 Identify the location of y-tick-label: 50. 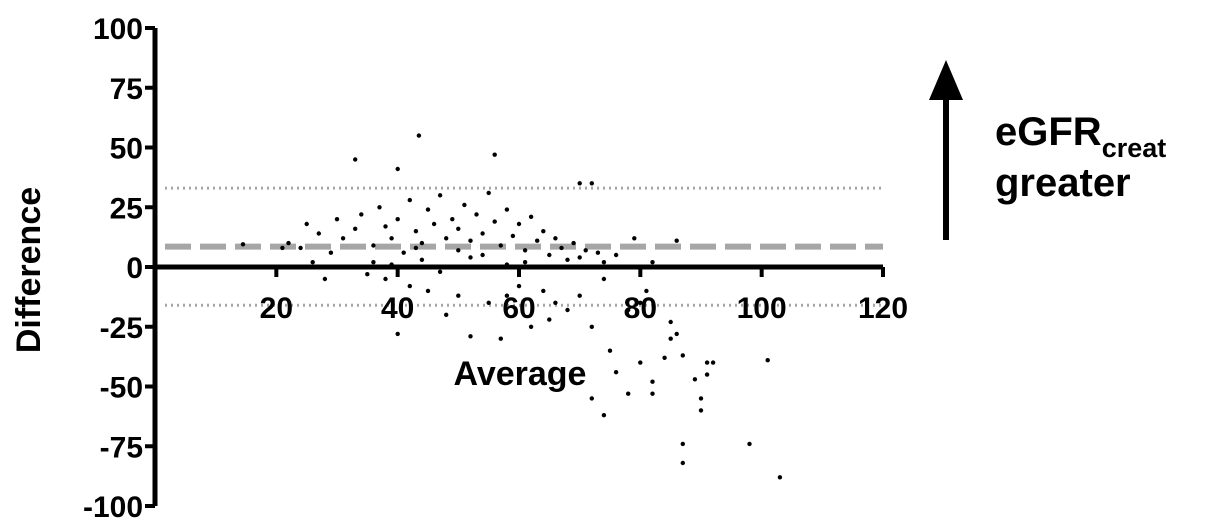
(126, 149).